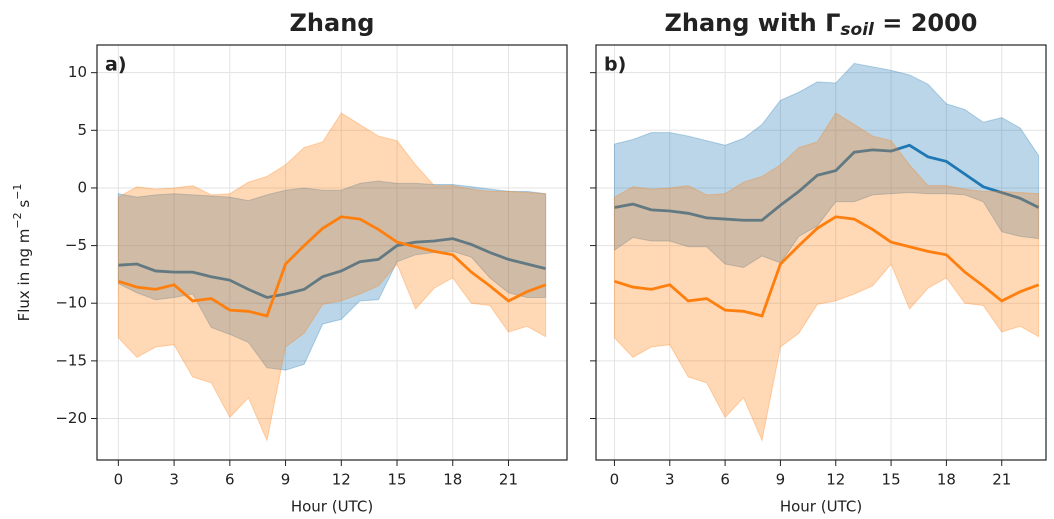  What do you see at coordinates (332, 23) in the screenshot?
I see `chart-title: Zhang` at bounding box center [332, 23].